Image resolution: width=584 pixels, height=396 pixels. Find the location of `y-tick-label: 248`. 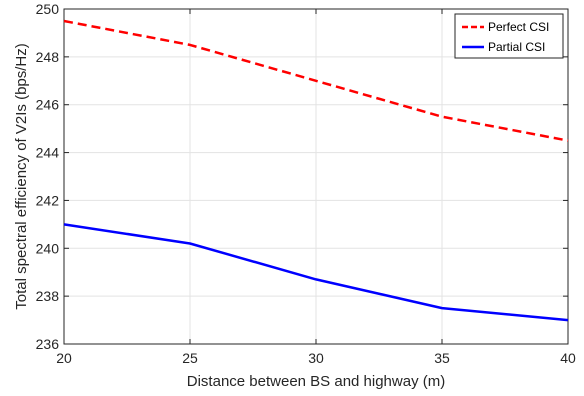

y-tick-label: 248 is located at coordinates (48, 57).